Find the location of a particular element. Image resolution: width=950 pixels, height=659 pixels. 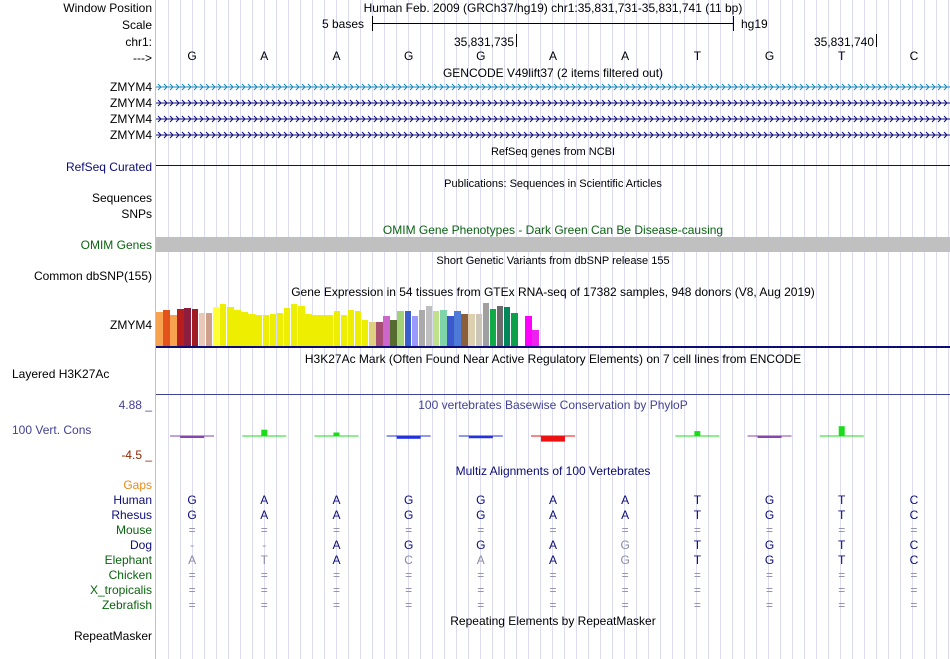

conservation-track is located at coordinates (553, 435).